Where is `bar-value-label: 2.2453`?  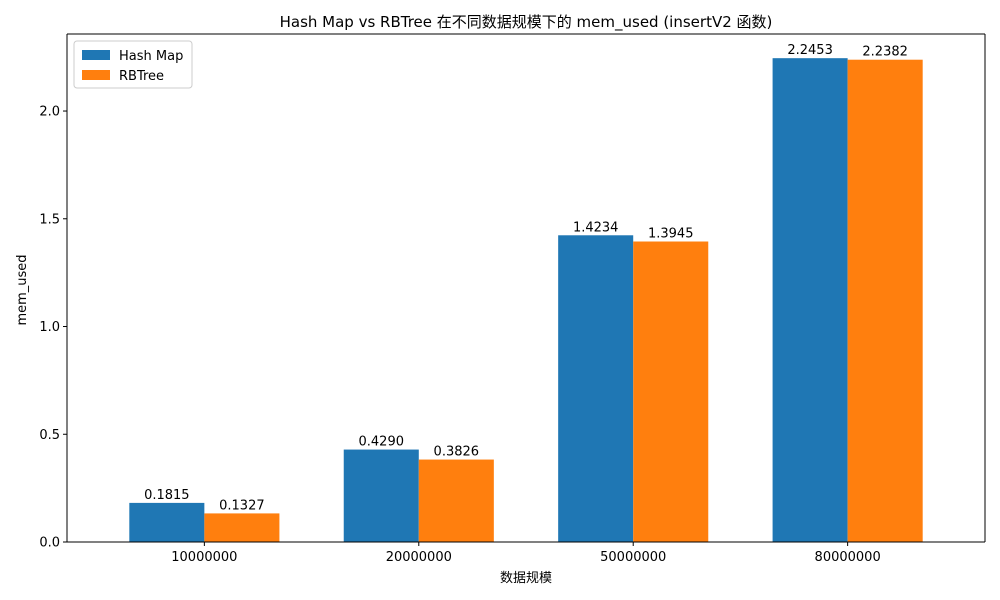
bar-value-label: 2.2453 is located at coordinates (810, 50).